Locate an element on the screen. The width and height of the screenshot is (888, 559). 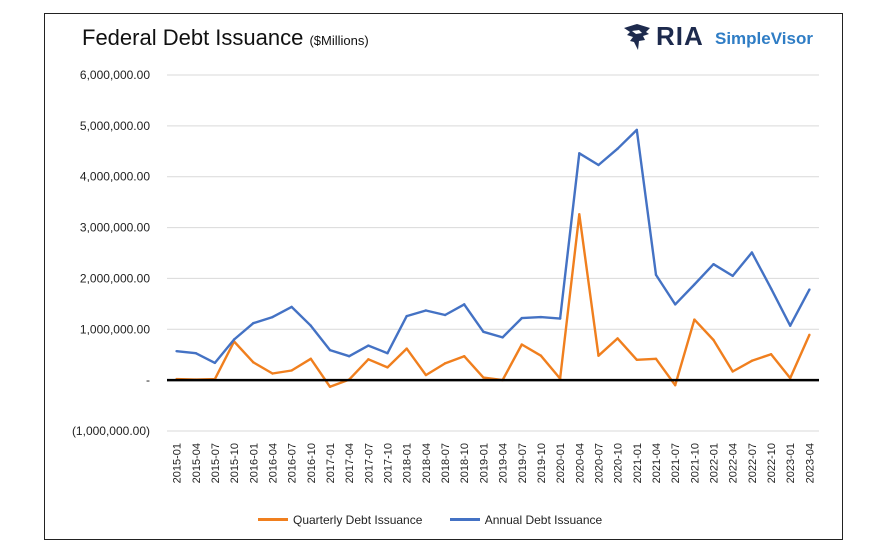
x-tick-label: 2019-10 is located at coordinates (542, 463).